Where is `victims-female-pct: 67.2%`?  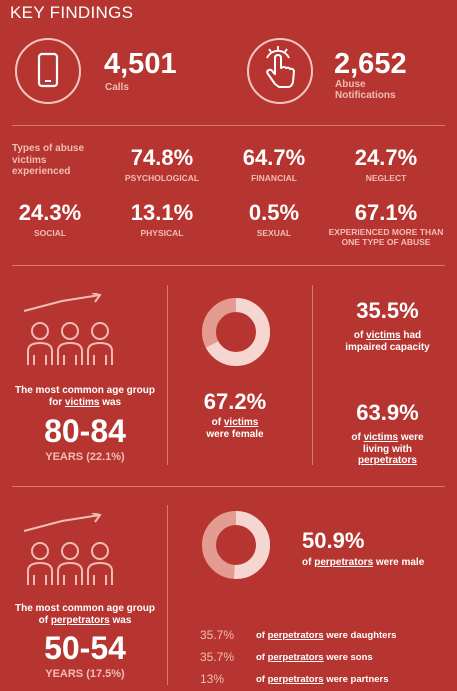
victims-female-pct: 67.2% is located at coordinates (235, 401).